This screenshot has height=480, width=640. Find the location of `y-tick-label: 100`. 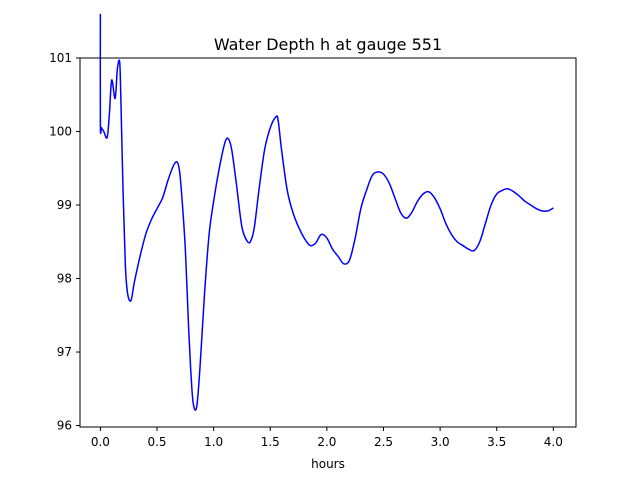

y-tick-label: 100 is located at coordinates (60, 132).